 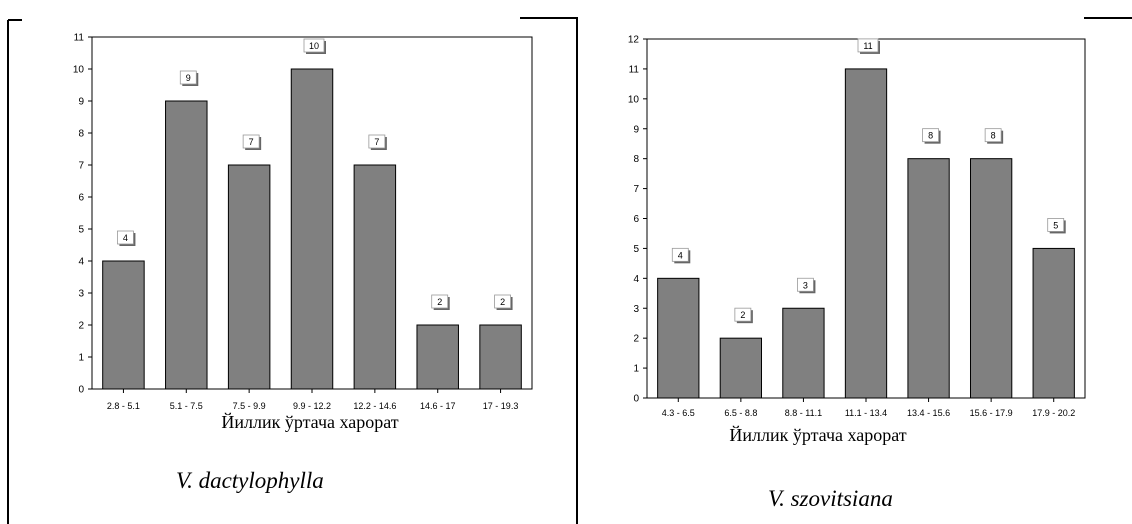 I want to click on species-label: V. dactylophylla, so click(x=250, y=480).